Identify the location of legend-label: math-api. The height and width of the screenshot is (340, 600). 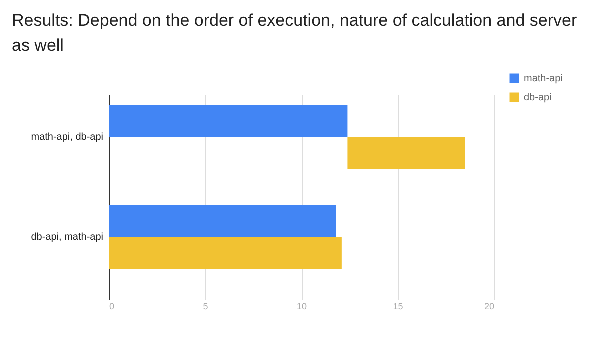
(543, 79).